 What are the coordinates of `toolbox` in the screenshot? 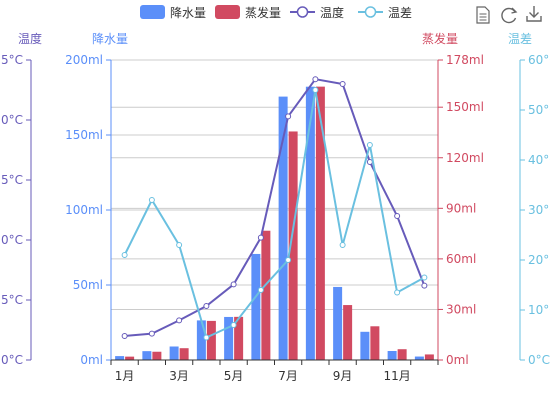 It's located at (509, 15).